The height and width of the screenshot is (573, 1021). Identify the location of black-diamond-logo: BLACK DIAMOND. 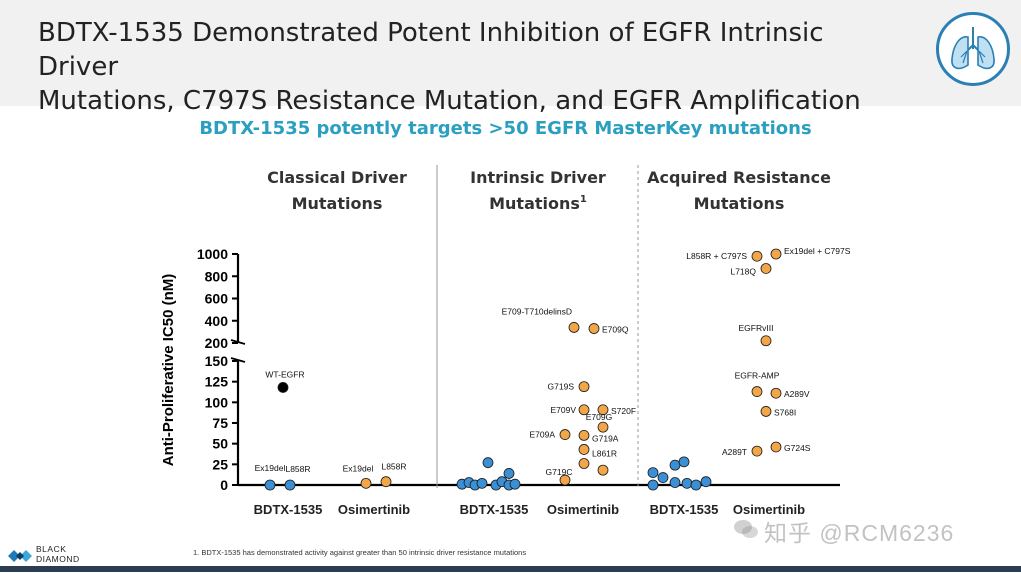
(56, 556).